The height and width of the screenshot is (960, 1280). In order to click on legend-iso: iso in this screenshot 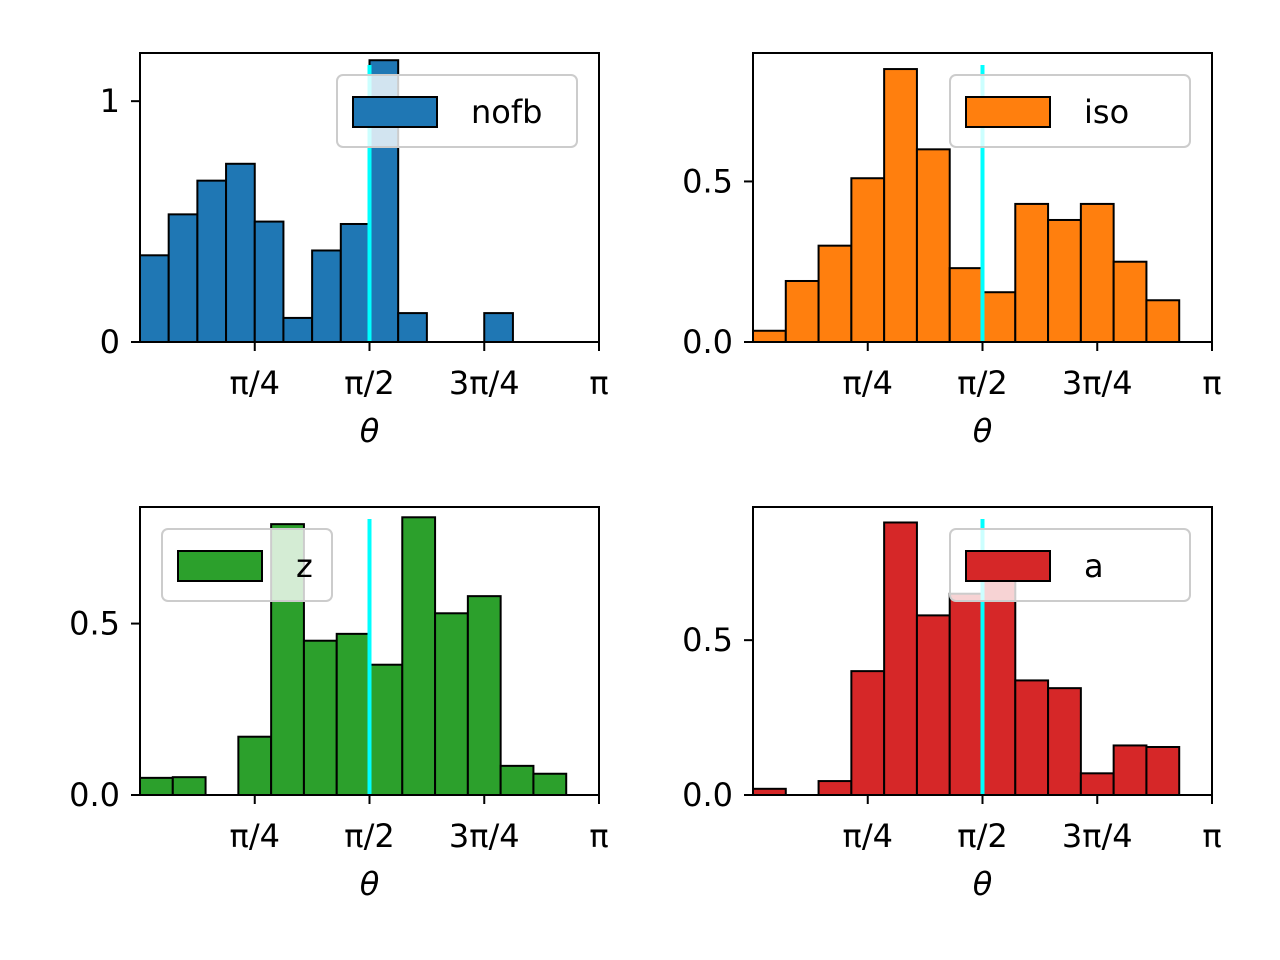, I will do `click(1070, 111)`.